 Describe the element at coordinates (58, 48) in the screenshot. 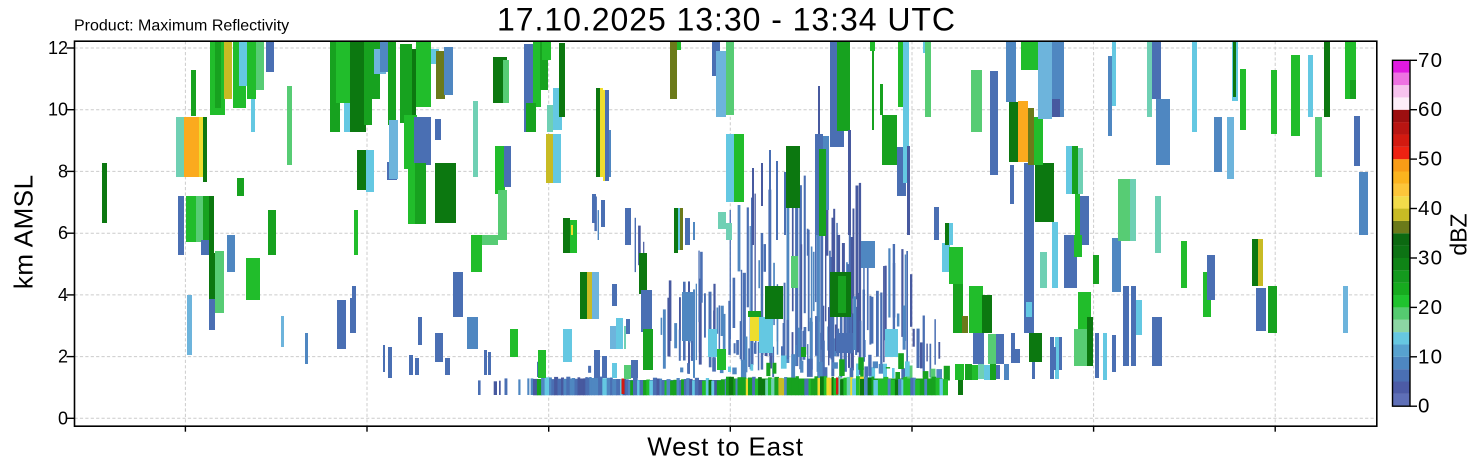

I see `svg-text: 12` at that location.